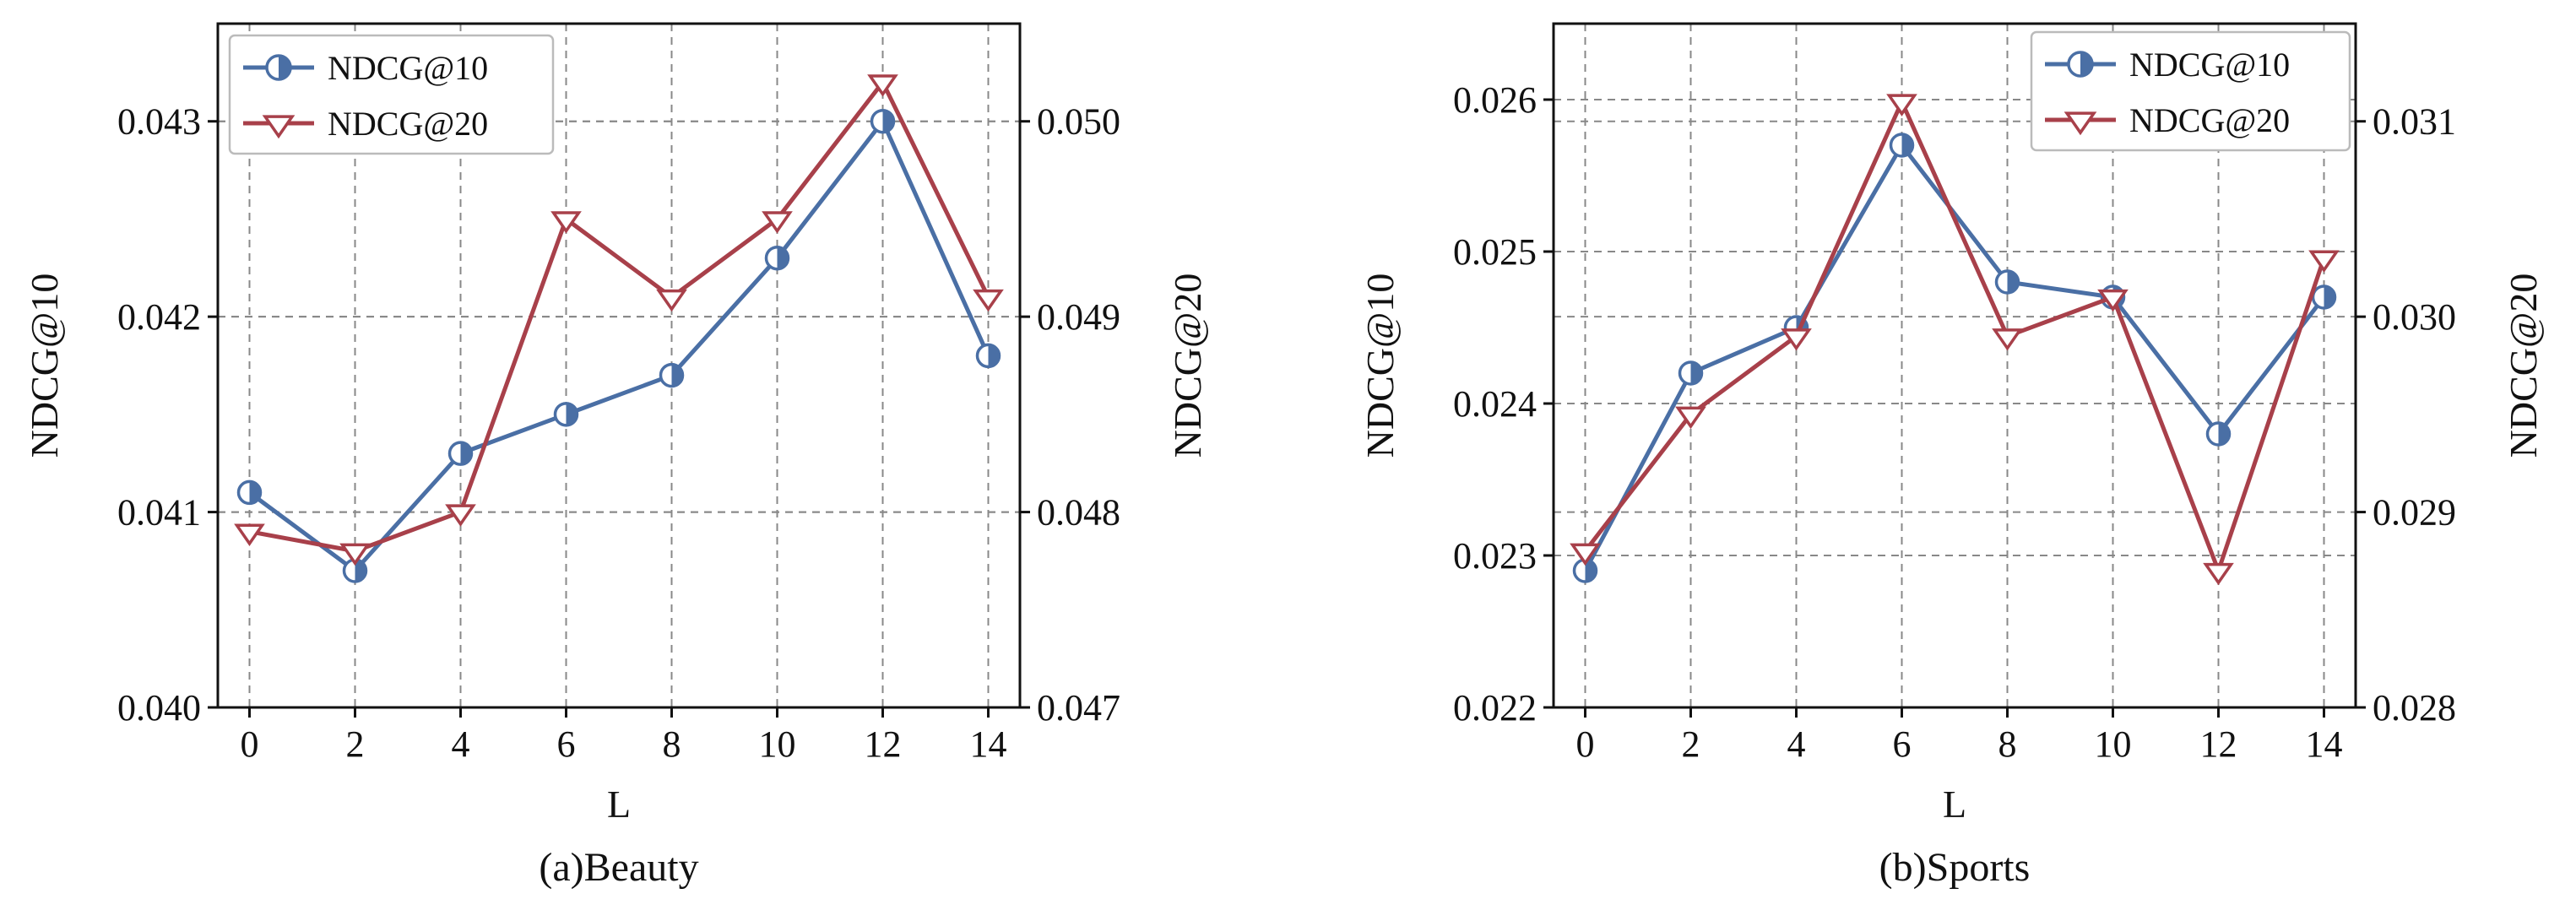 This screenshot has width=2576, height=921. What do you see at coordinates (1495, 556) in the screenshot?
I see `y-left-tick-label: 0.023` at bounding box center [1495, 556].